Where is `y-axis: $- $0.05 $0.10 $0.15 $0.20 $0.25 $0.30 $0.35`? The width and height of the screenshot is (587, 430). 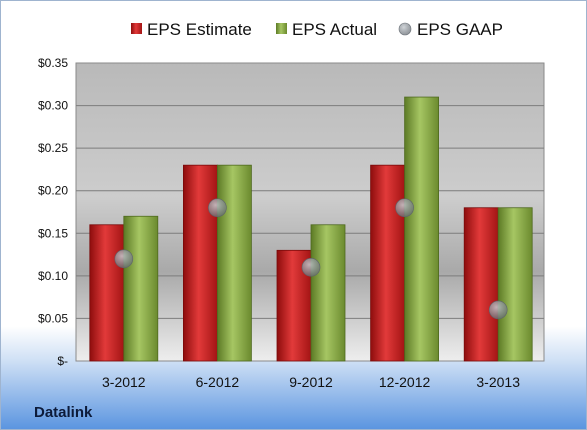
y-axis: $- $0.05 $0.10 $0.15 $0.20 $0.25 $0.30 $0.35 is located at coordinates (53, 212).